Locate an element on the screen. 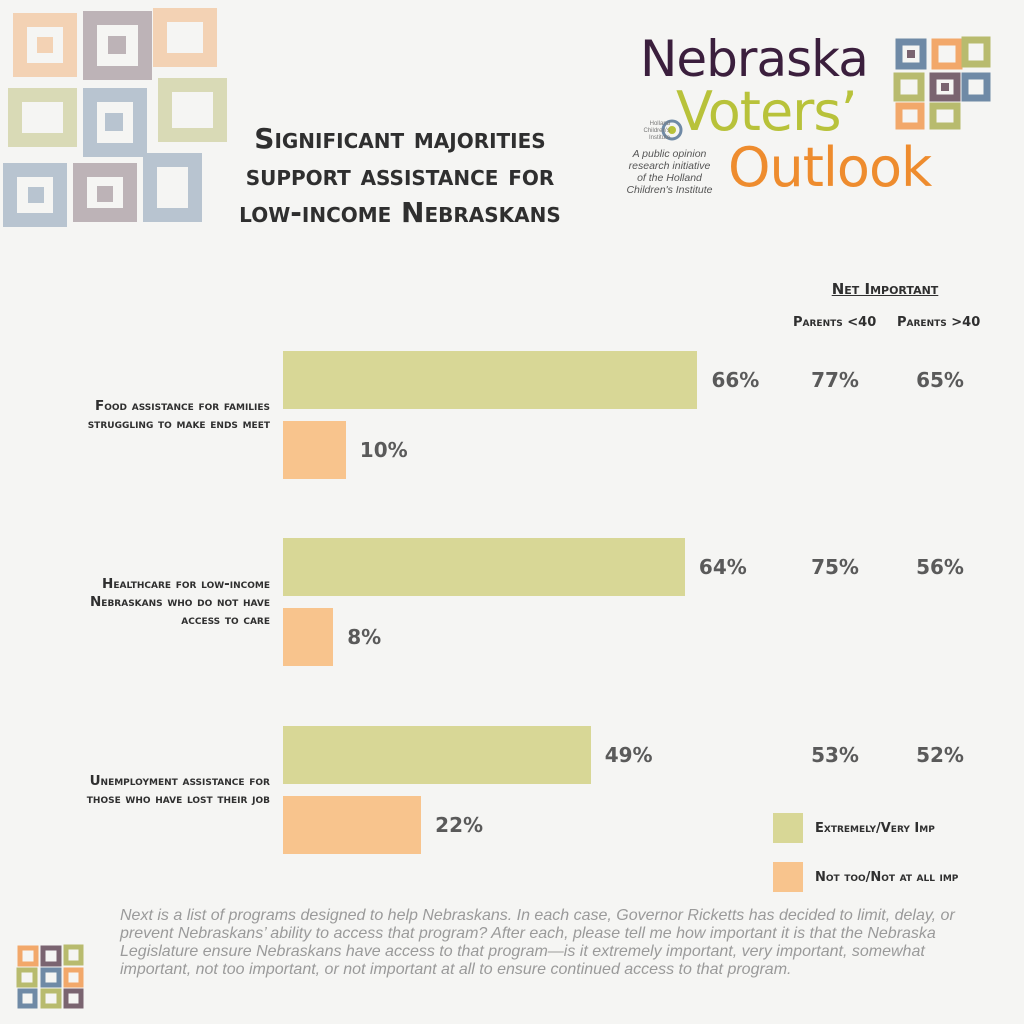  category-label-line: Nebraskans who do not have is located at coordinates (180, 602).